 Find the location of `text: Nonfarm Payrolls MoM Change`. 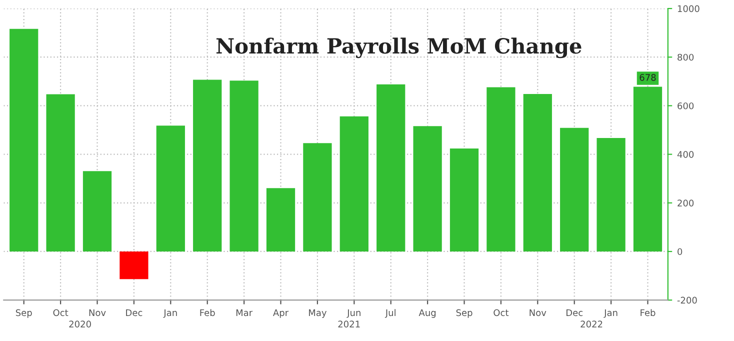

text: Nonfarm Payrolls MoM Change is located at coordinates (399, 48).